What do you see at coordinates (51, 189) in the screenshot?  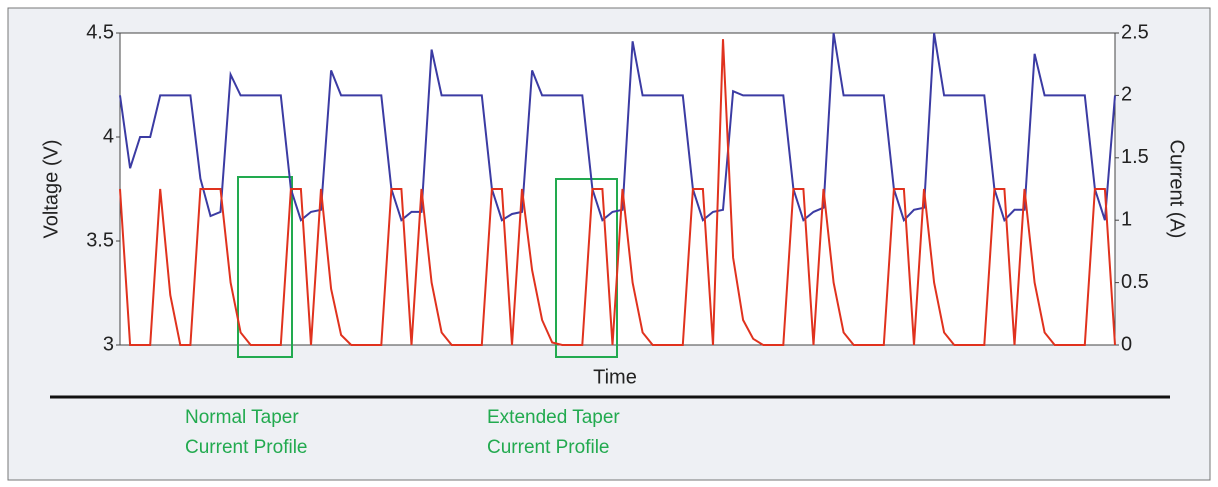 I see `y-axis-label: Voltage (V)` at bounding box center [51, 189].